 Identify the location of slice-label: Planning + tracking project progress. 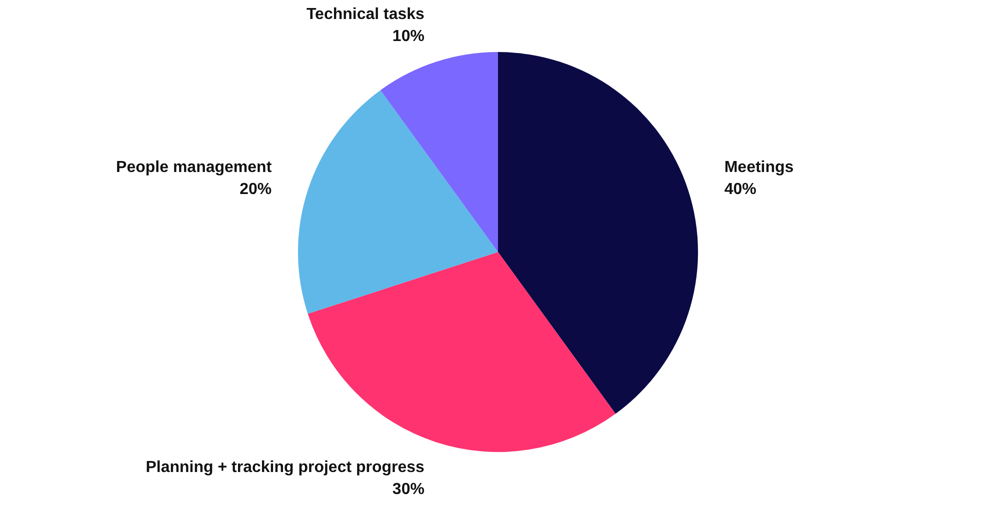
(285, 467).